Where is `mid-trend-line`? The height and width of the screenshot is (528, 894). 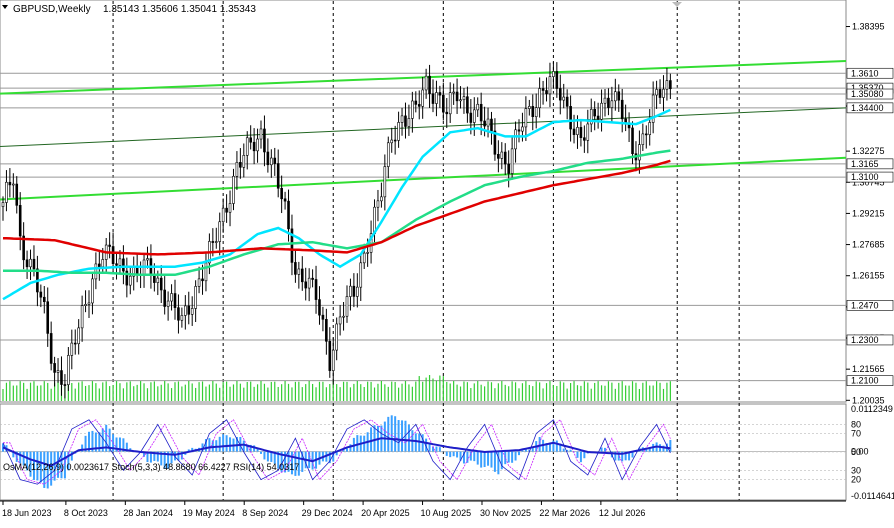
mid-trend-line is located at coordinates (423, 127).